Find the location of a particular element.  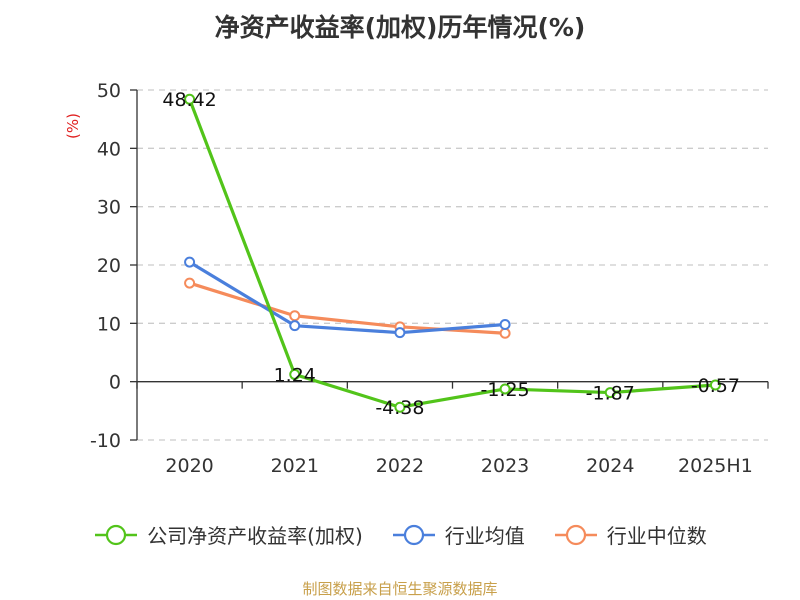

y-tick-label: -10 is located at coordinates (105, 441).